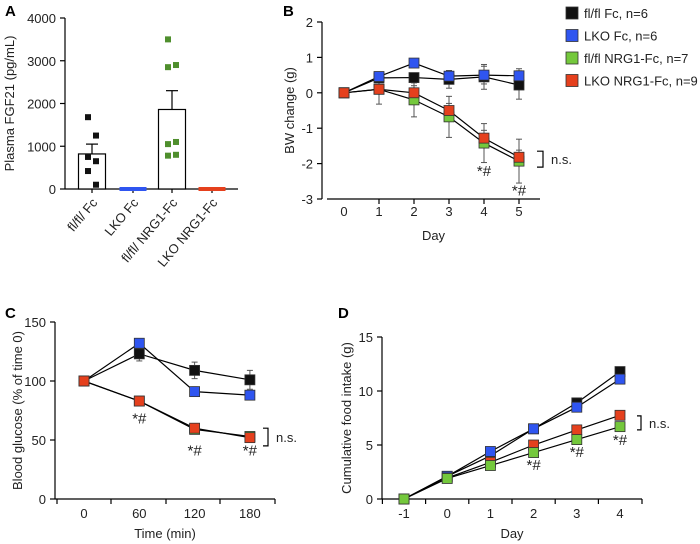 This screenshot has height=544, width=700. Describe the element at coordinates (139, 513) in the screenshot. I see `x-tick-label: 60` at that location.